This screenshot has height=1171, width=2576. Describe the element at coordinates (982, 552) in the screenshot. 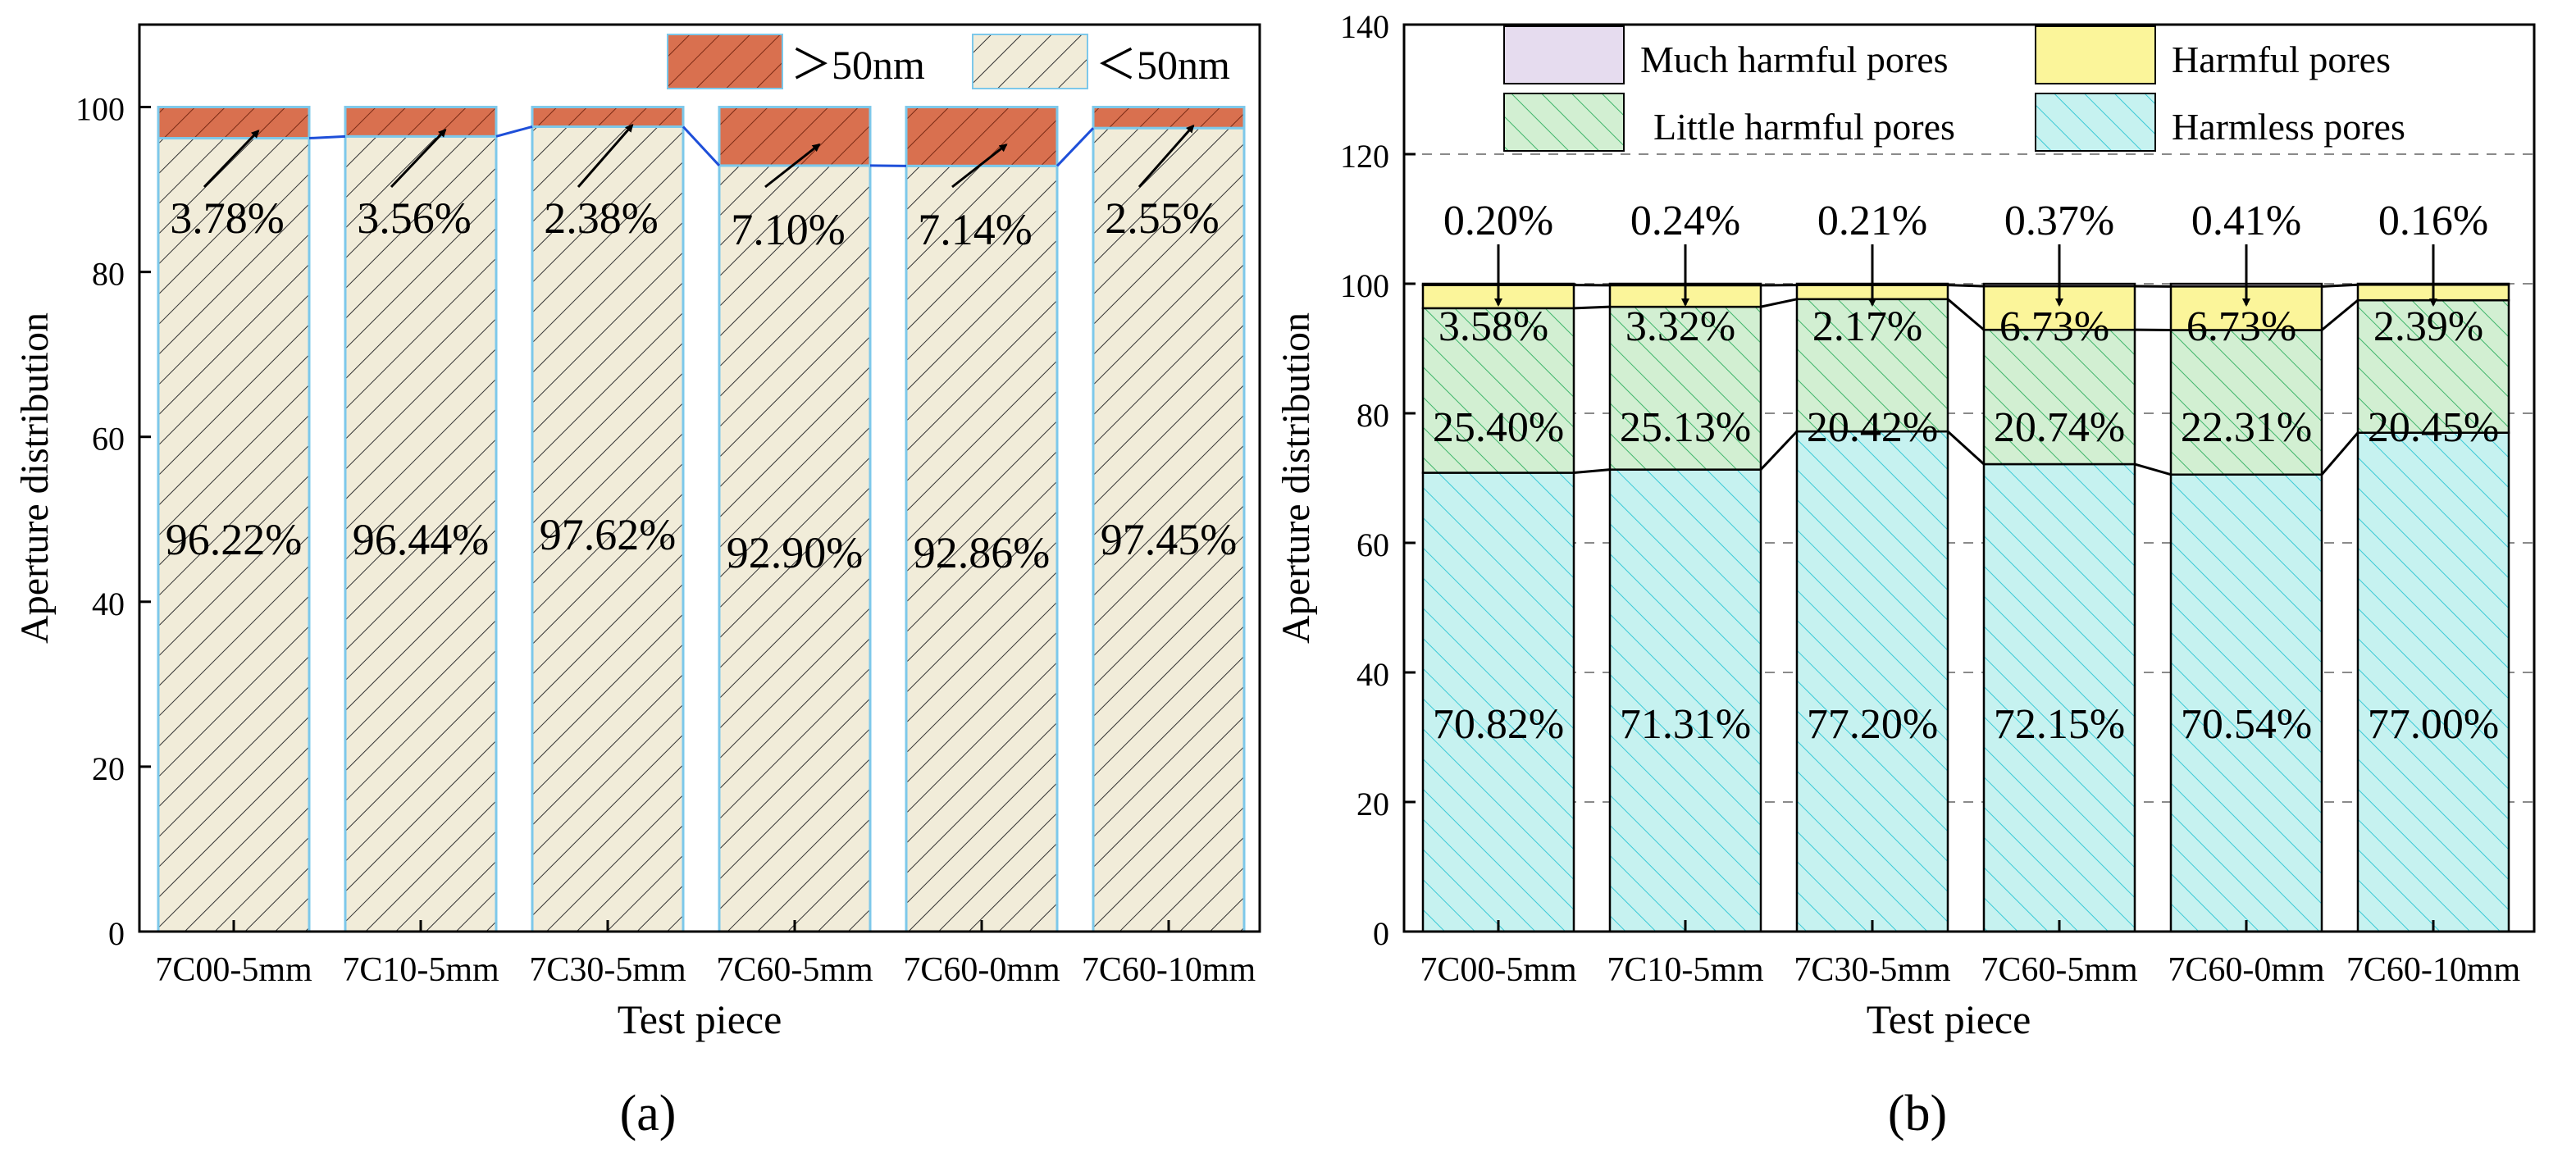

I see `data-label: 92.86%` at that location.